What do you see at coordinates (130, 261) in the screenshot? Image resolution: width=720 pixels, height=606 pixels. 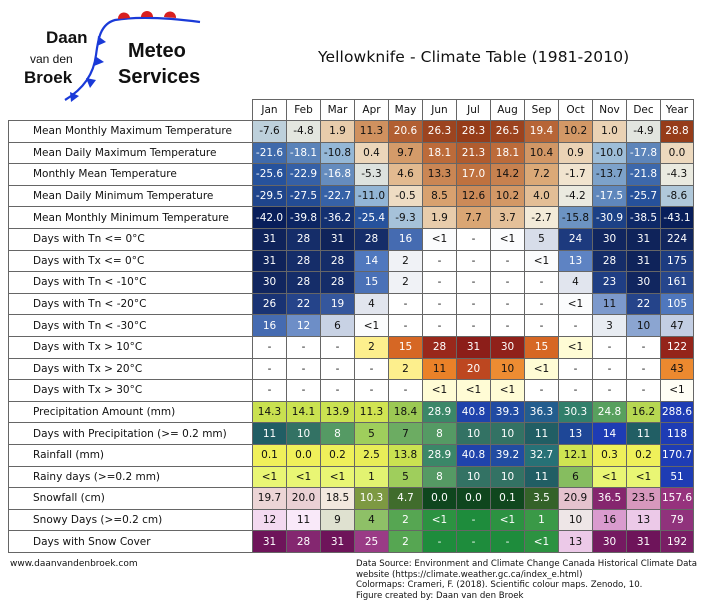 I see `row-label: Days with Tx <= 0°C` at bounding box center [130, 261].